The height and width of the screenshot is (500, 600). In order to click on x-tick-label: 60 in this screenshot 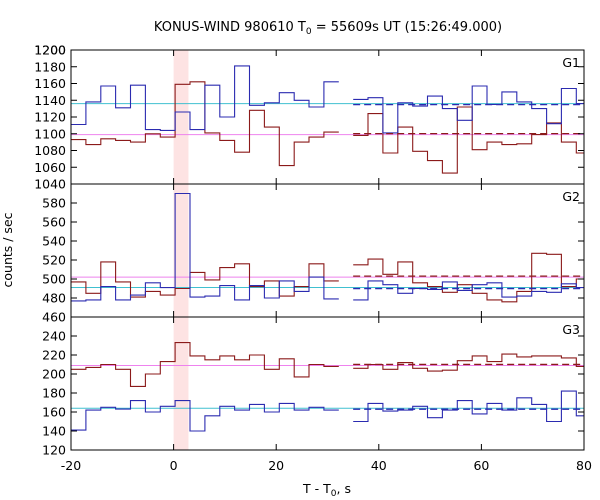, I will do `click(481, 465)`.